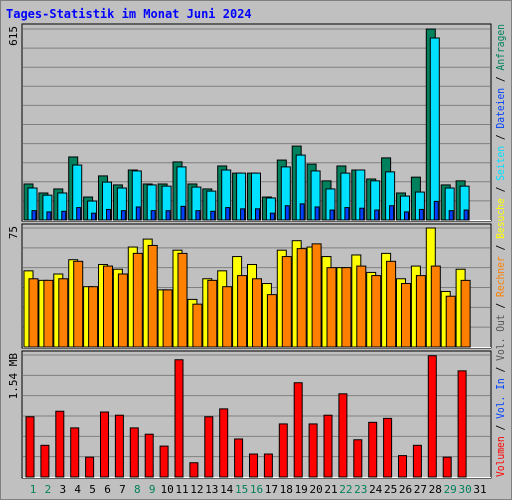  Describe the element at coordinates (464, 489) in the screenshot. I see `x-tick-label: 30` at that location.